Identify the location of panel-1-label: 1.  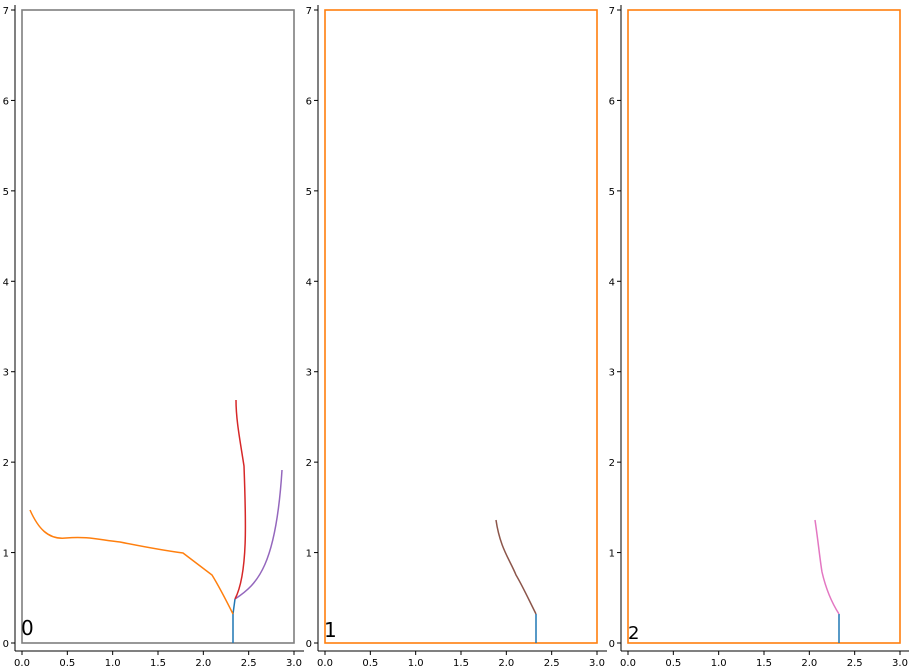
(330, 630).